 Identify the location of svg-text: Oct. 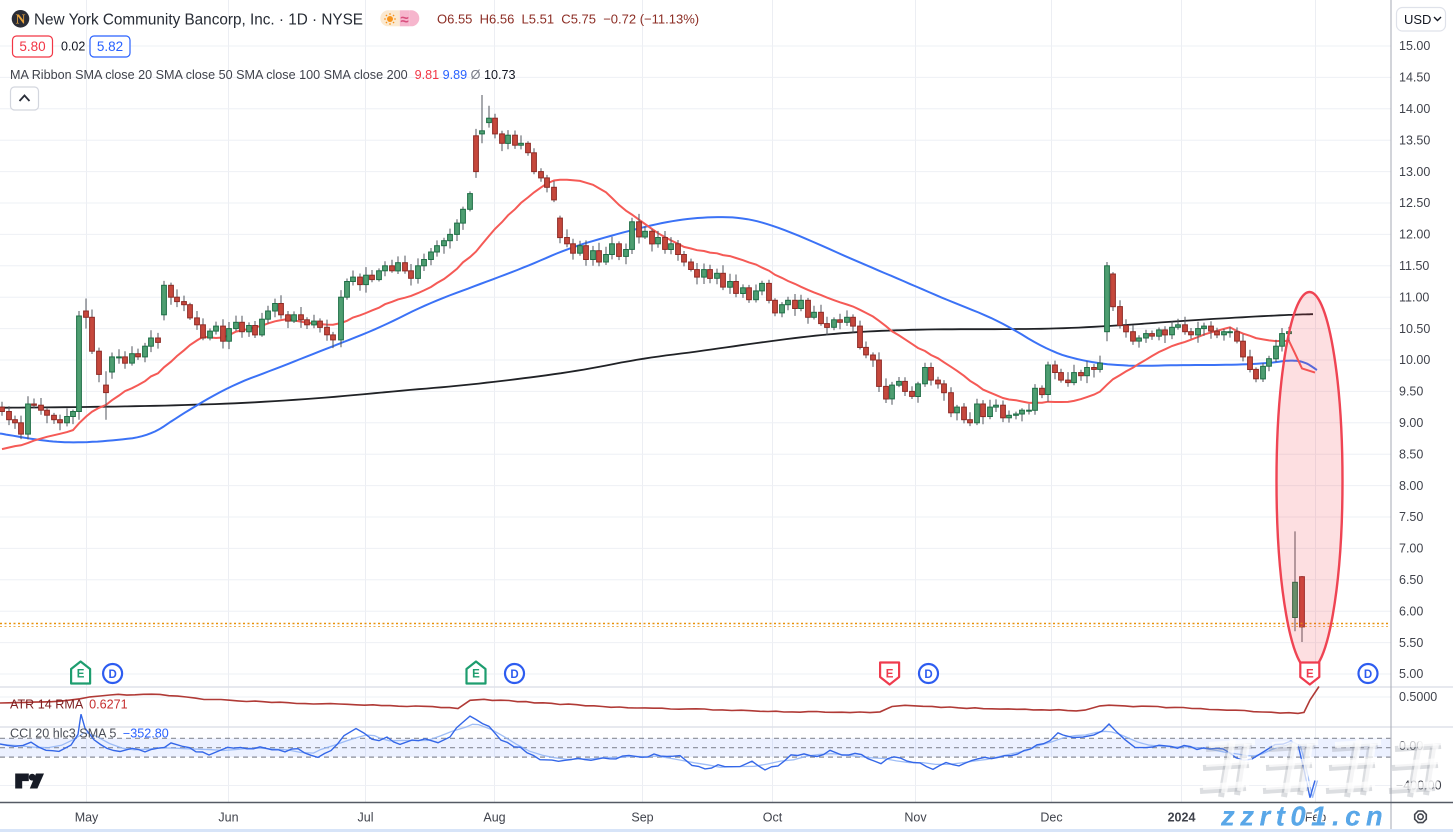
(773, 818).